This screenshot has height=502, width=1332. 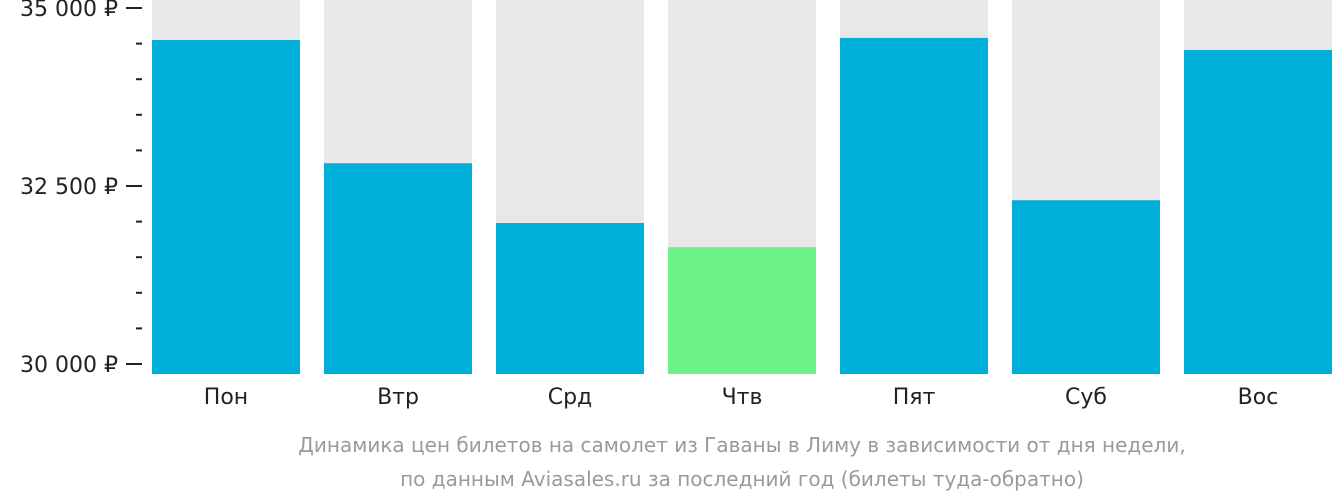 What do you see at coordinates (69, 11) in the screenshot?
I see `y-tick-label: 35 000 ₽` at bounding box center [69, 11].